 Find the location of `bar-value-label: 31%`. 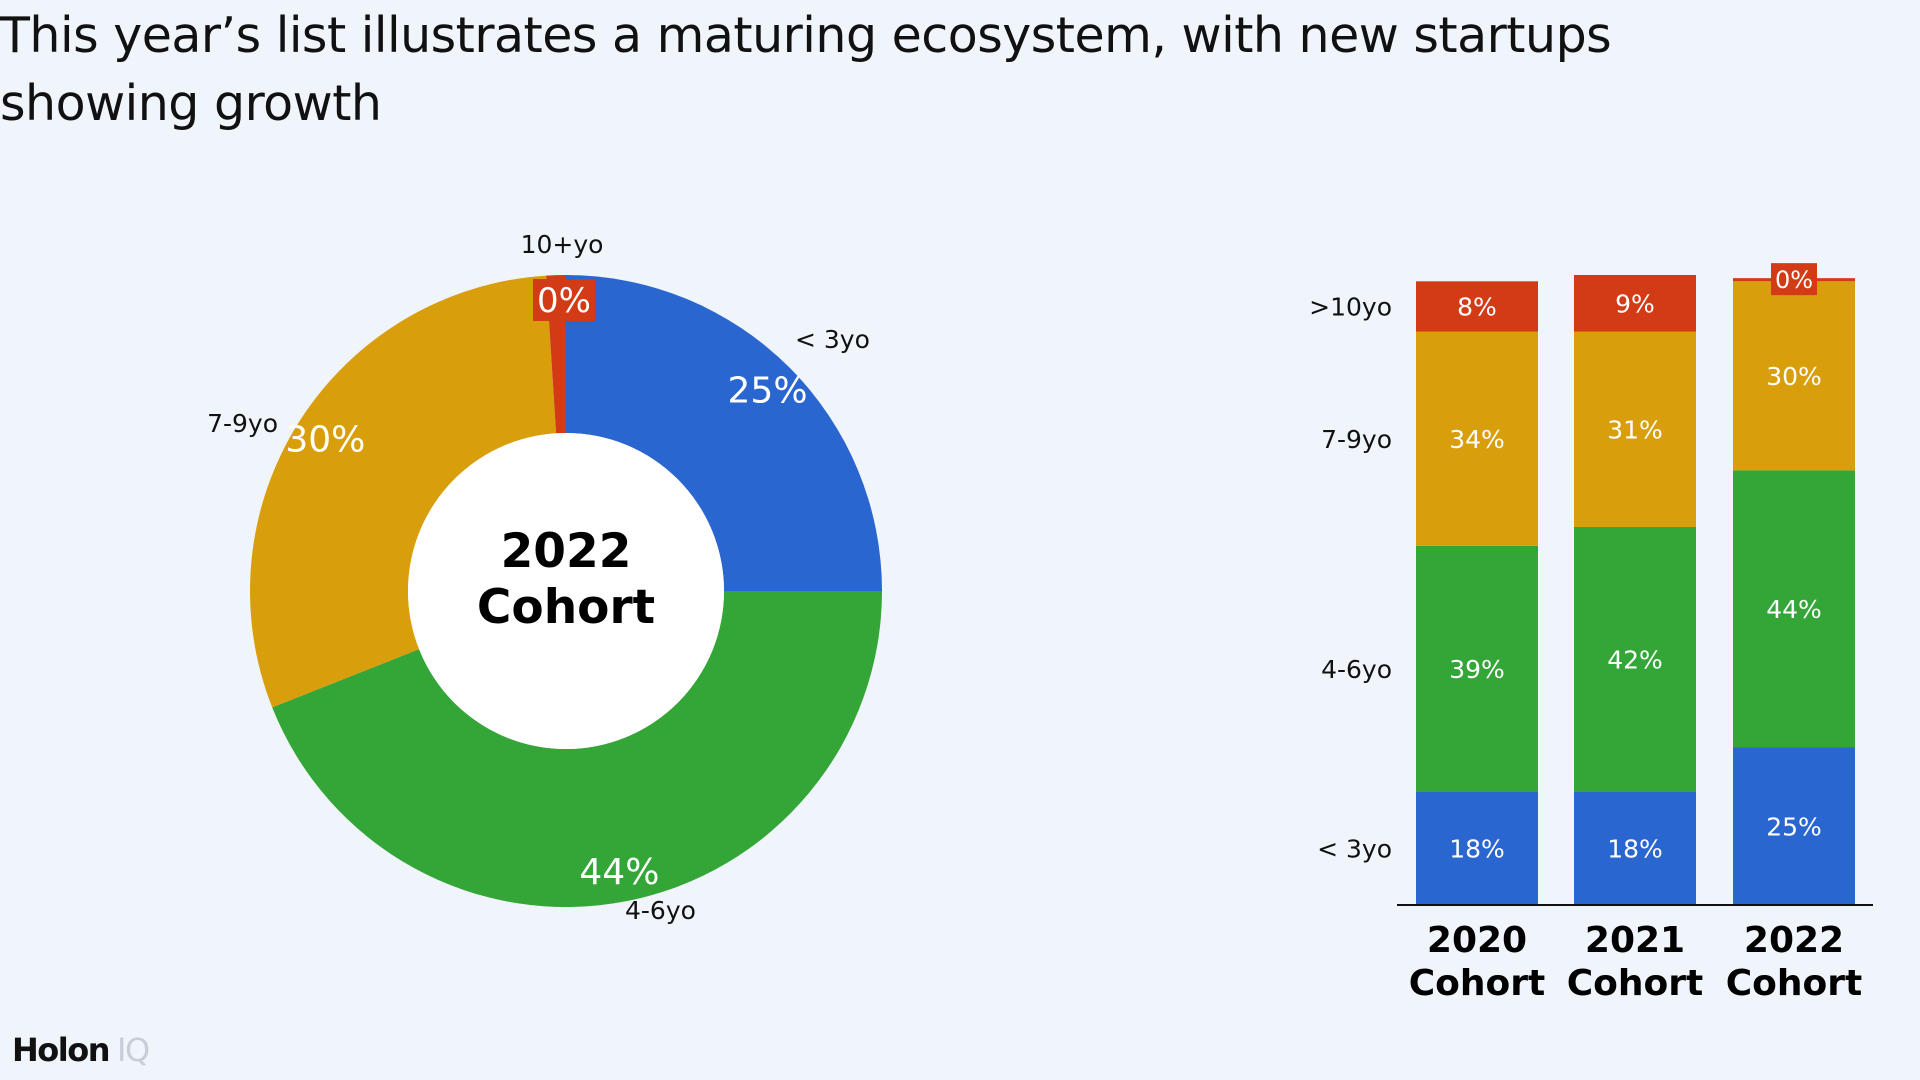

bar-value-label: 31% is located at coordinates (1635, 429).